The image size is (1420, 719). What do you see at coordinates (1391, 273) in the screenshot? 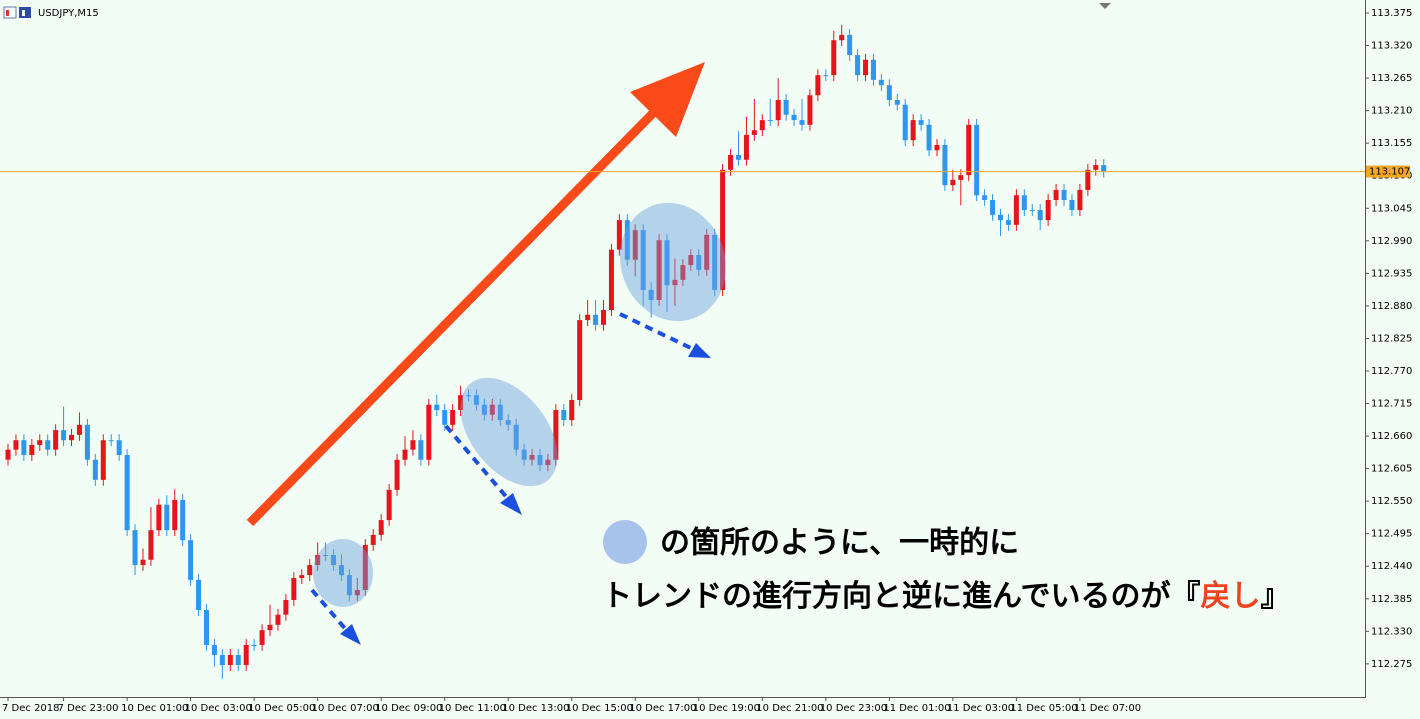
I see `y-tick-label: 112.935` at bounding box center [1391, 273].